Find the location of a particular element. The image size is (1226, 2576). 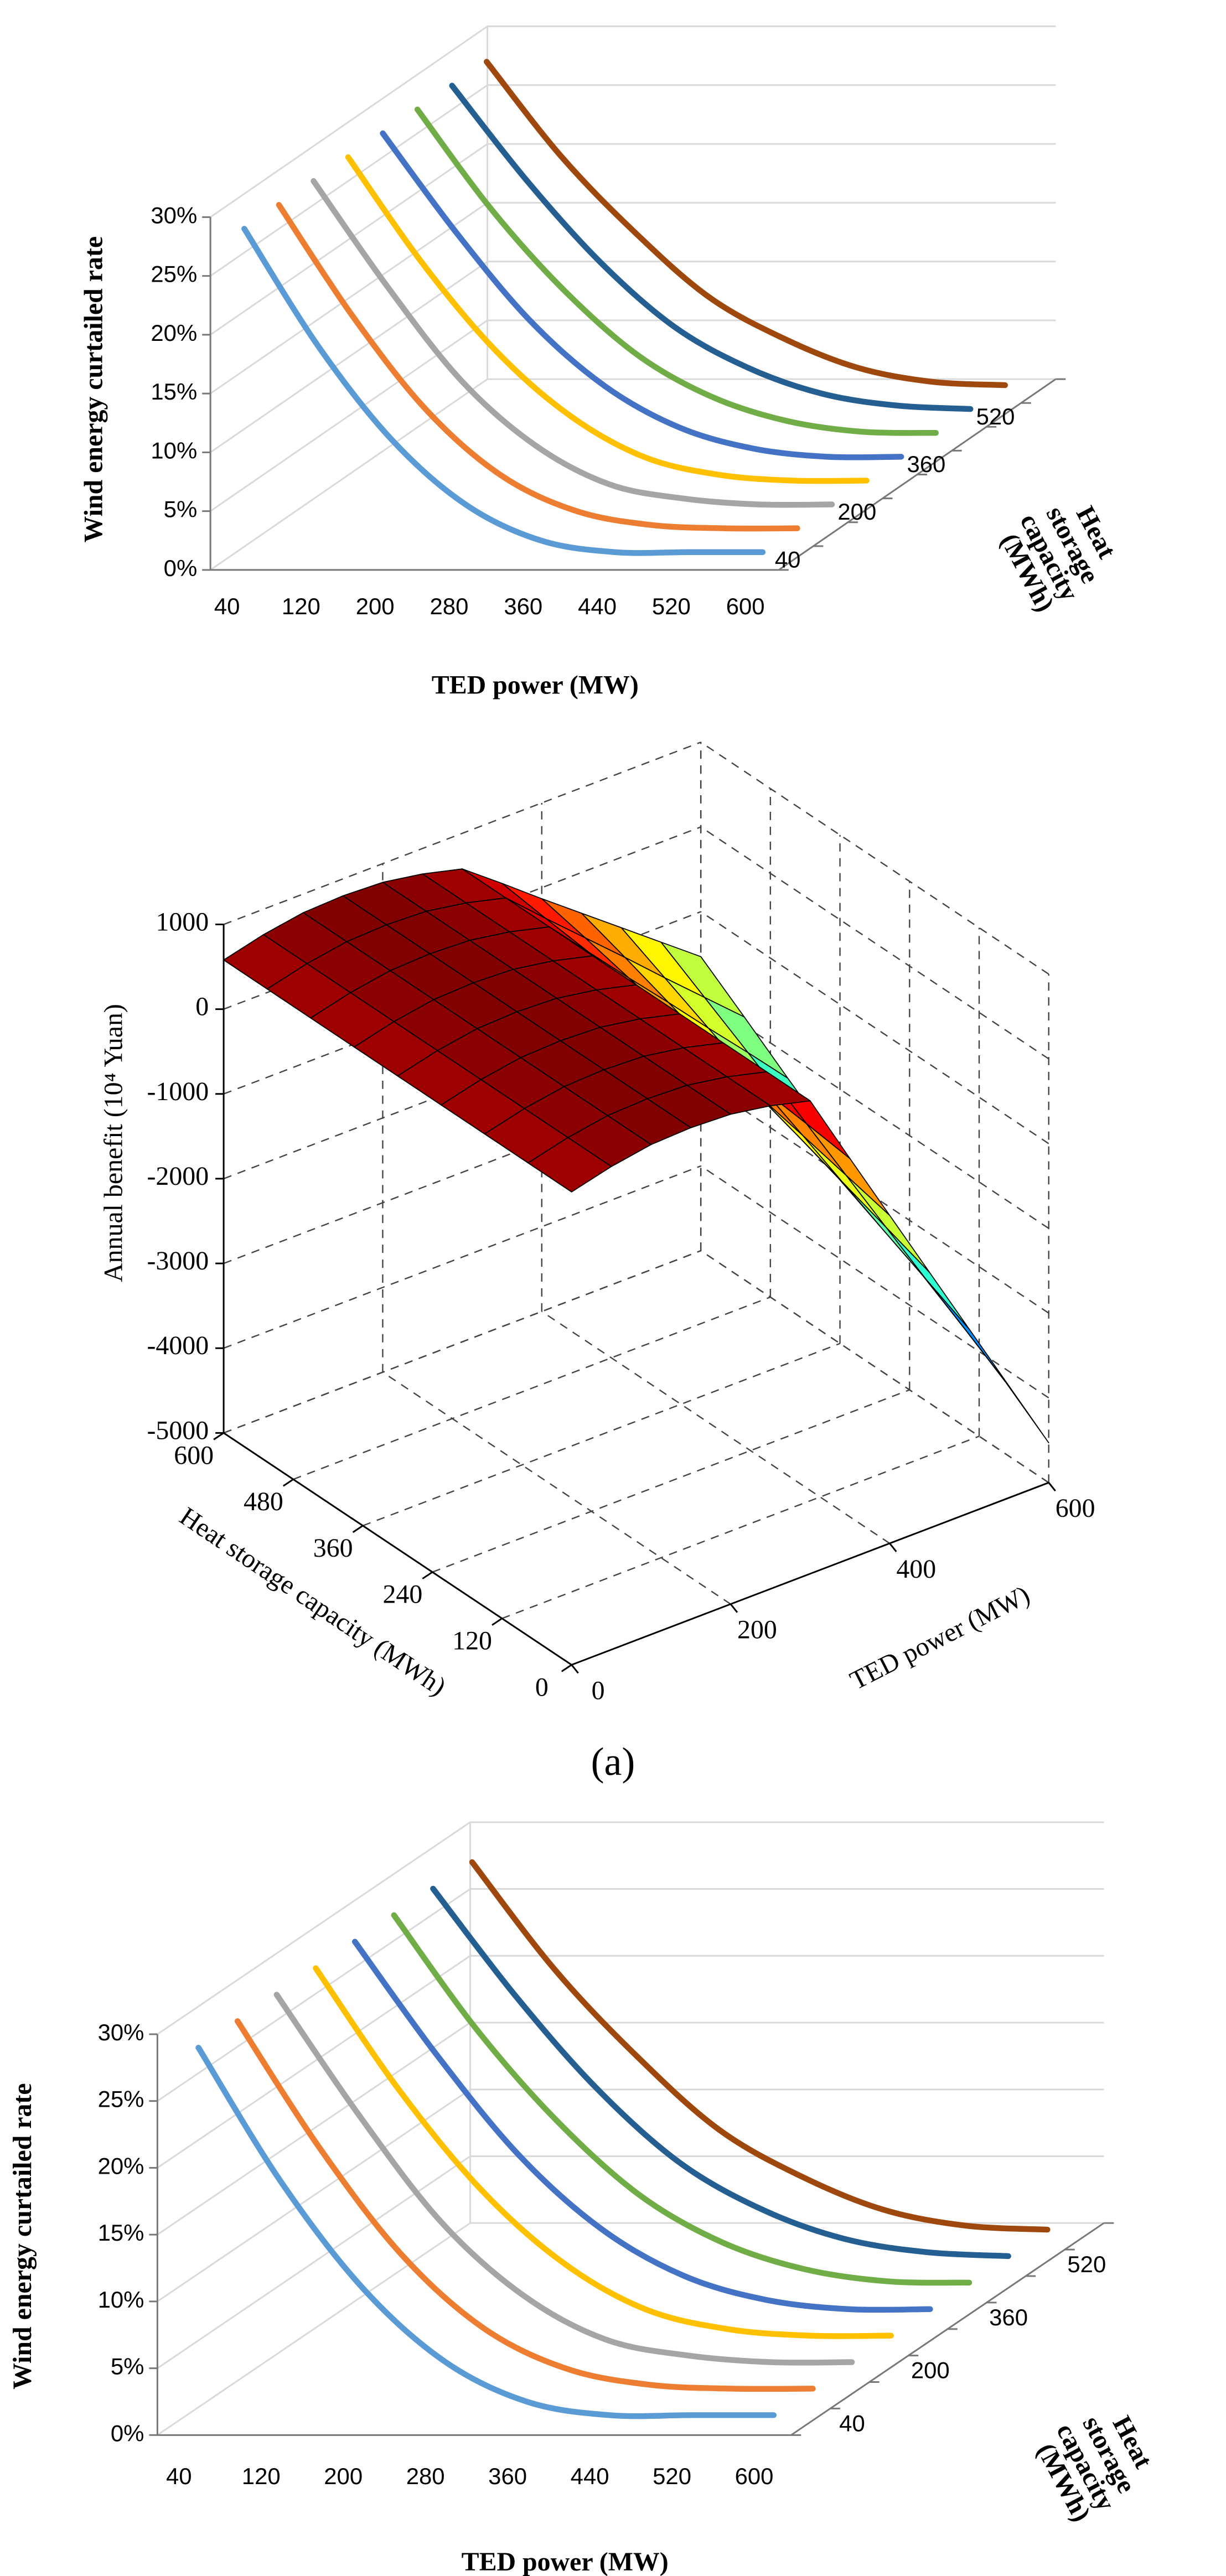

x-tick-label: 520 is located at coordinates (671, 606).